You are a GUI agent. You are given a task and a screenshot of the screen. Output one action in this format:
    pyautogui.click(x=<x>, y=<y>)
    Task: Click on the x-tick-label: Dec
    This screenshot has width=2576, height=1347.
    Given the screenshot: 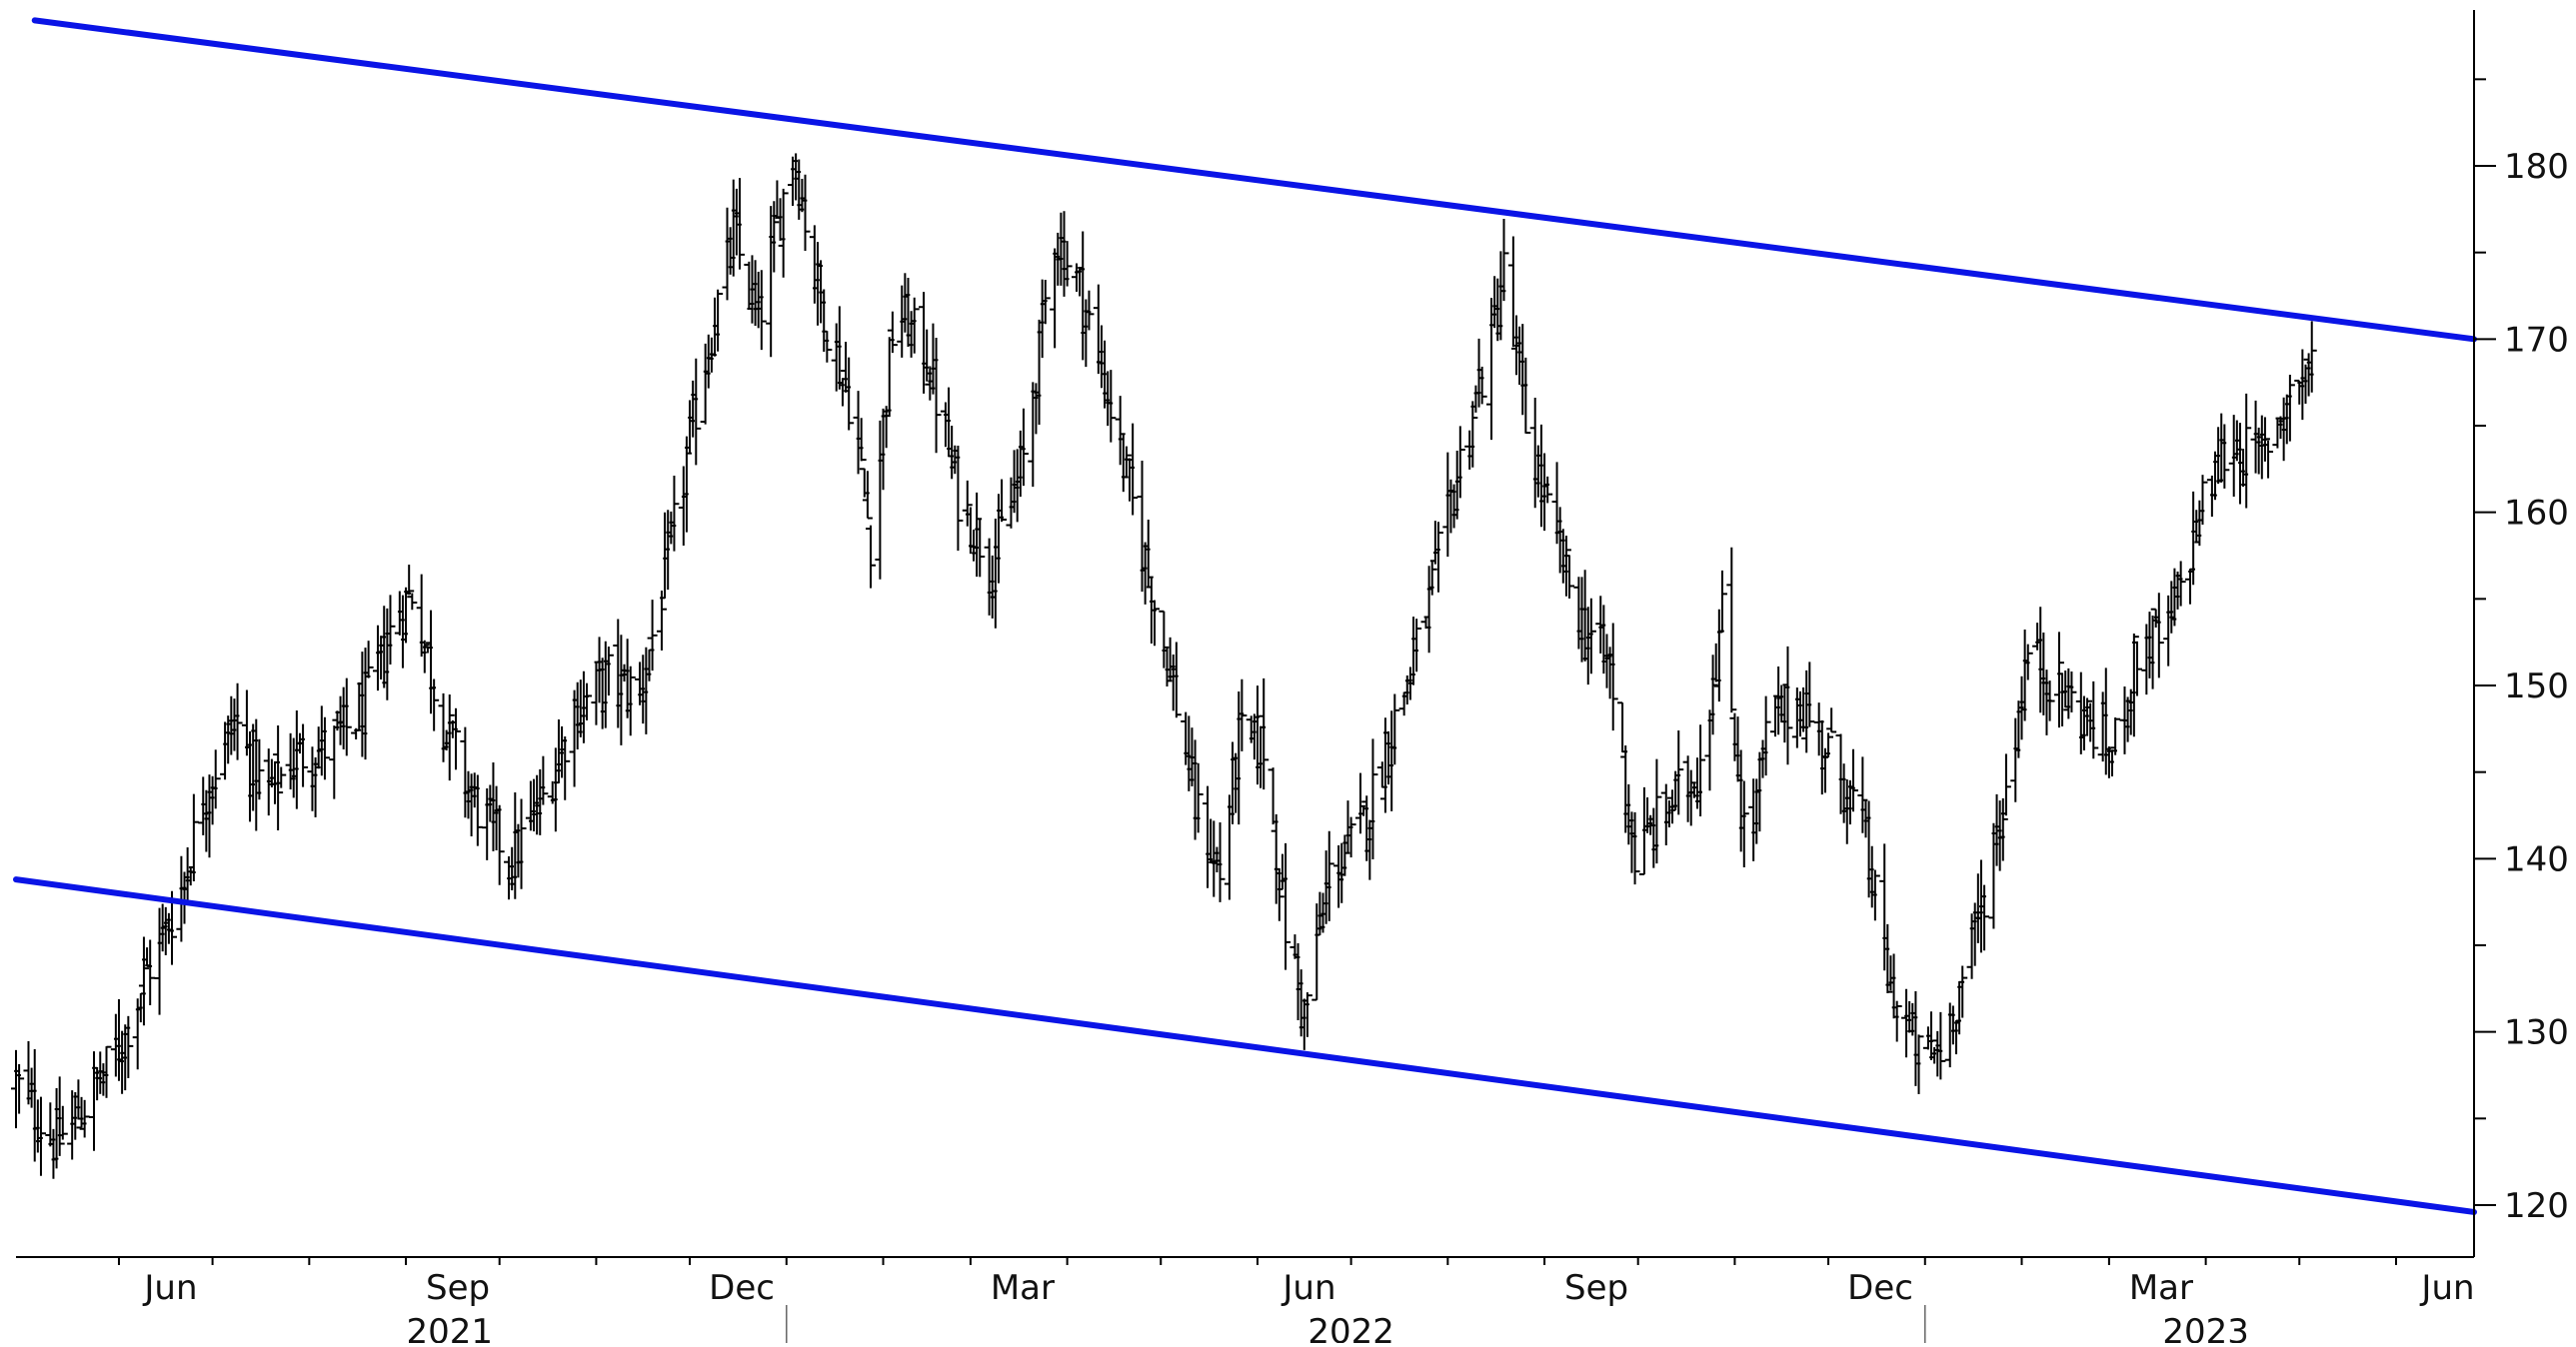 What is the action you would take?
    pyautogui.click(x=742, y=1288)
    